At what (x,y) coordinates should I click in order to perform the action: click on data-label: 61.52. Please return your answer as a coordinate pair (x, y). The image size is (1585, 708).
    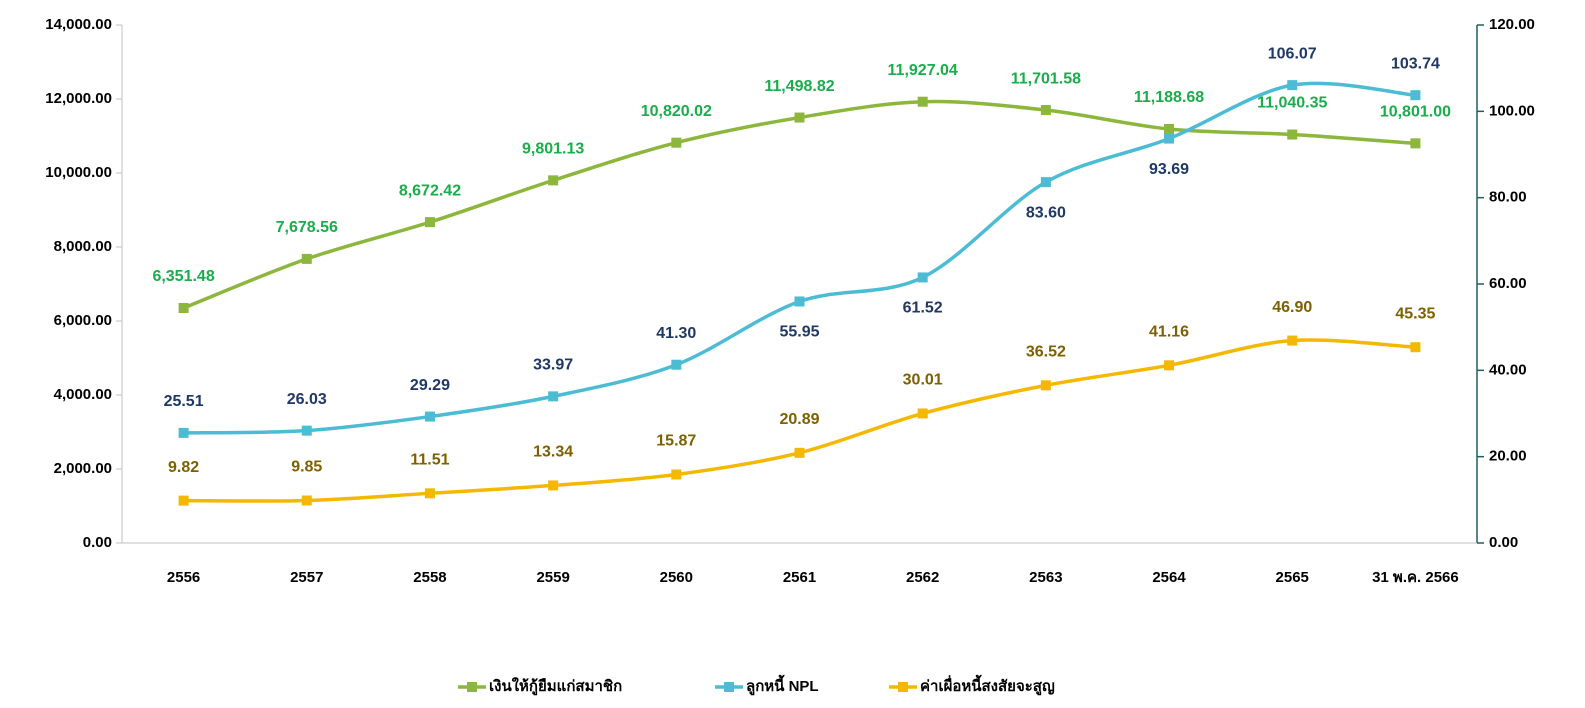
    Looking at the image, I should click on (923, 308).